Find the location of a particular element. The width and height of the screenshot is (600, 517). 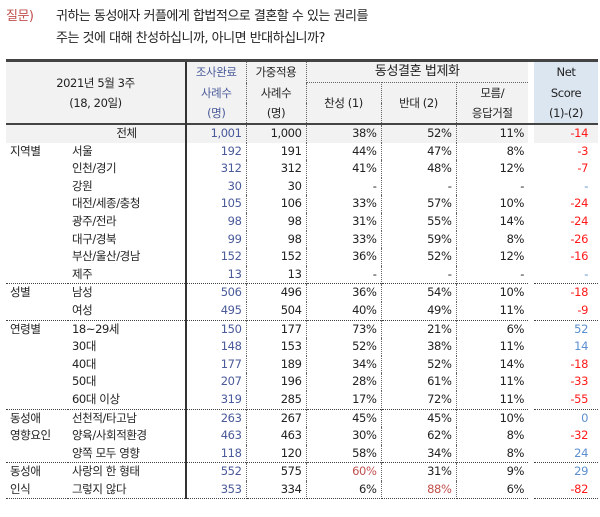

net-score: -24 is located at coordinates (579, 203).